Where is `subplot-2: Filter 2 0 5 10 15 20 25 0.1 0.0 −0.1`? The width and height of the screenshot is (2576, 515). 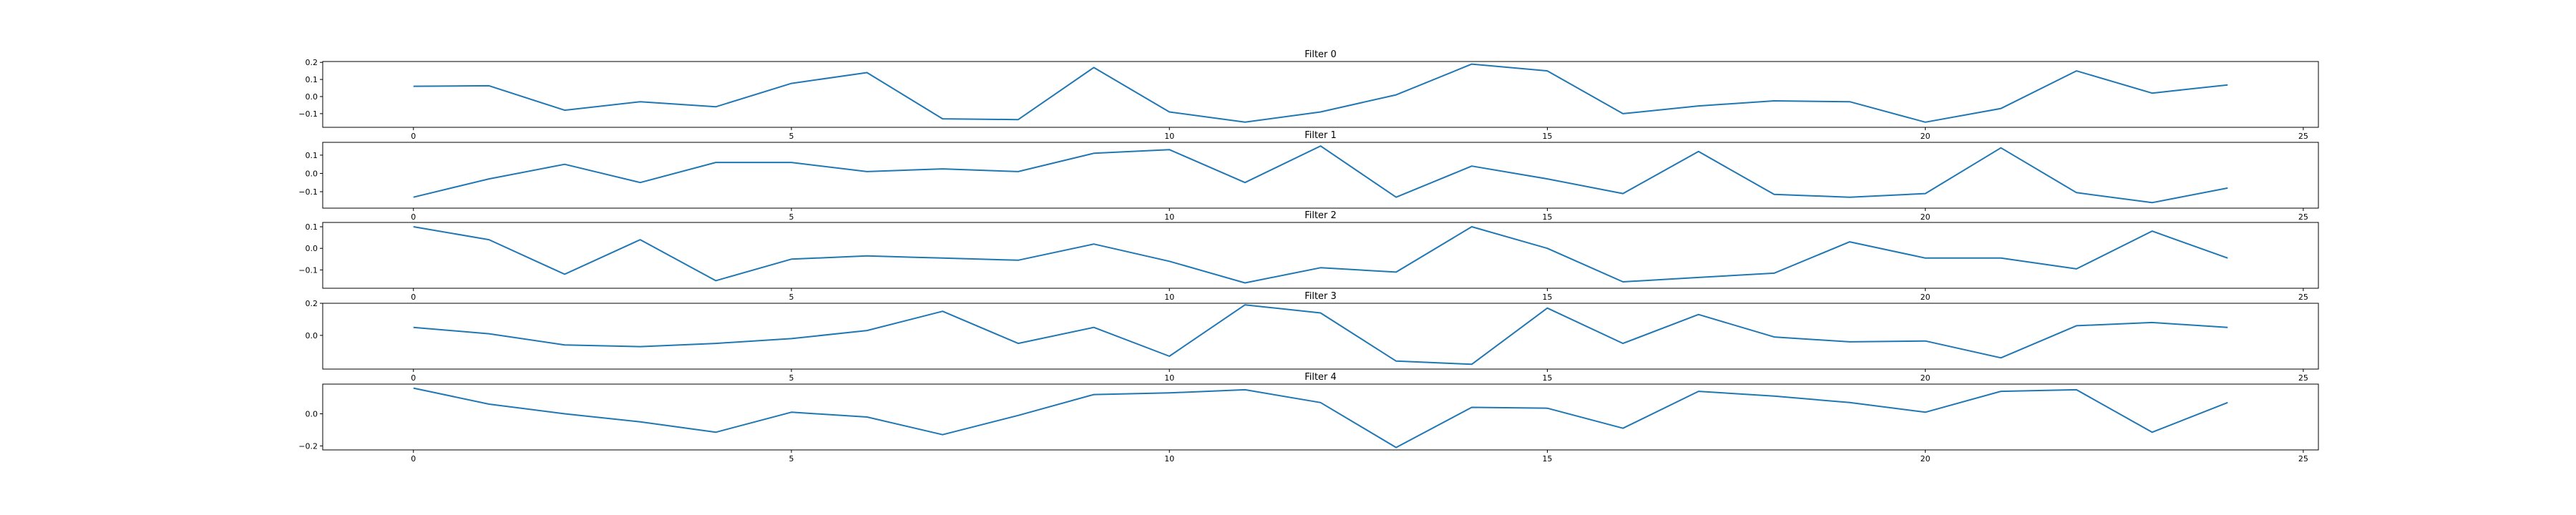
subplot-2: Filter 2 0 5 10 15 20 25 0.1 0.0 −0.1 is located at coordinates (1308, 256).